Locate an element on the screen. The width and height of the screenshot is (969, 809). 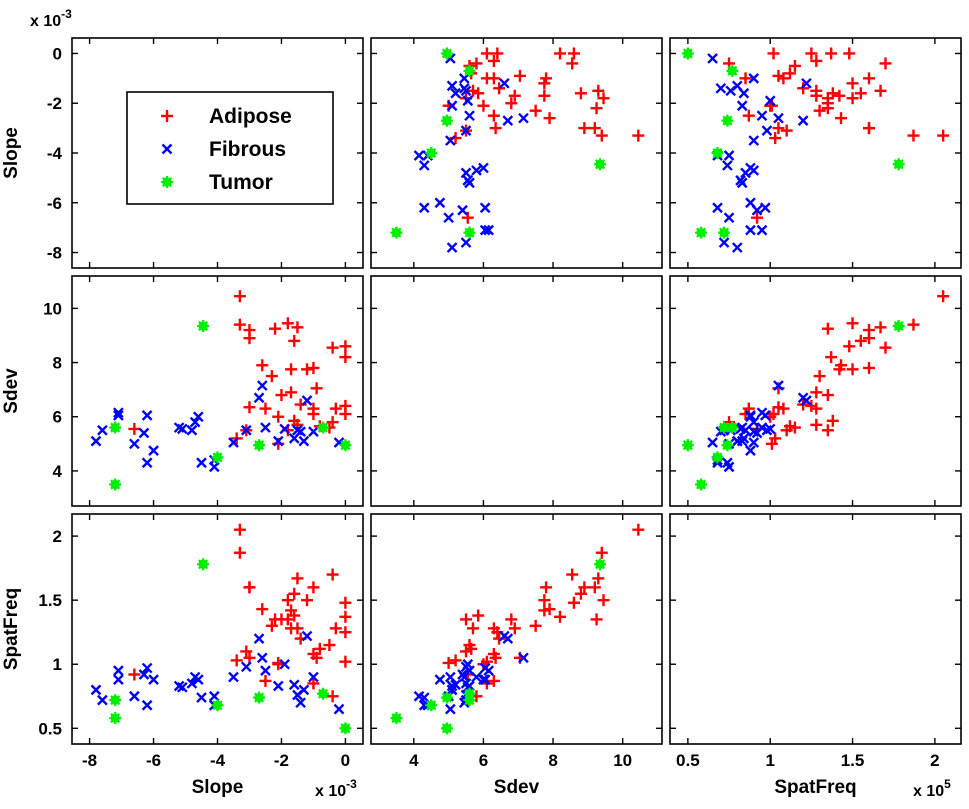
y-tick-label: 4 is located at coordinates (58, 471).